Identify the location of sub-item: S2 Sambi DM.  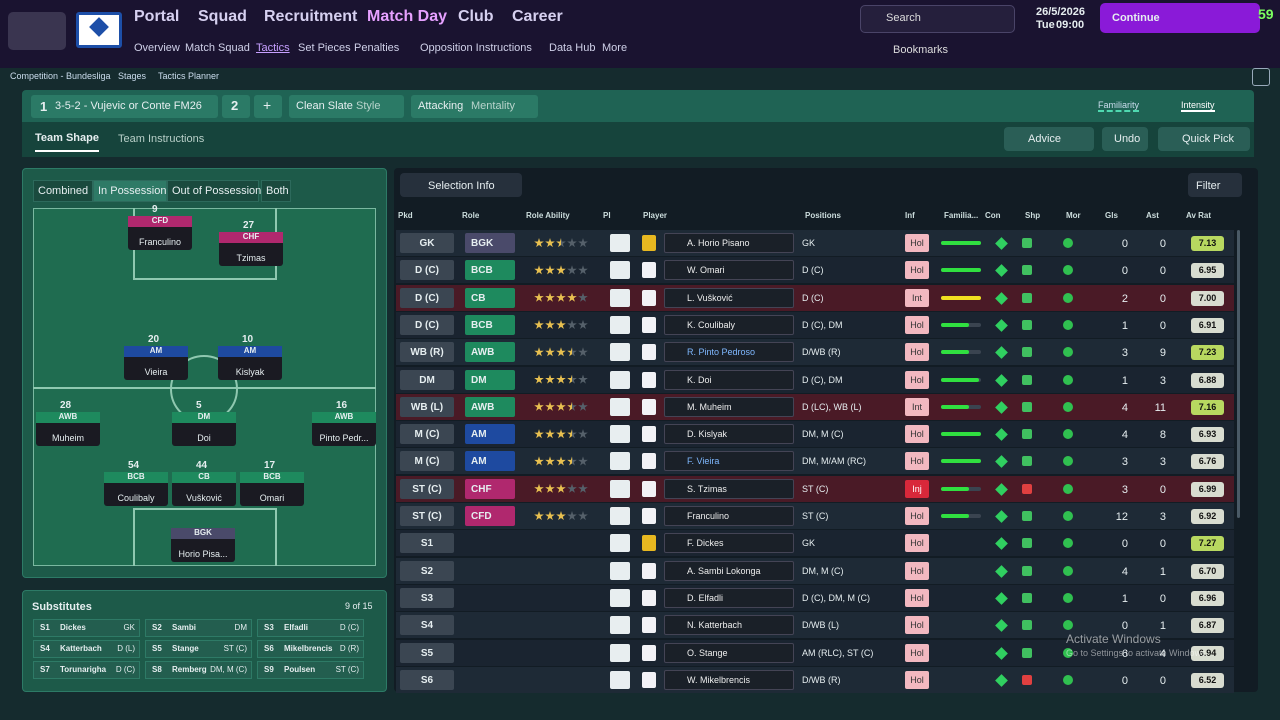
(198, 628).